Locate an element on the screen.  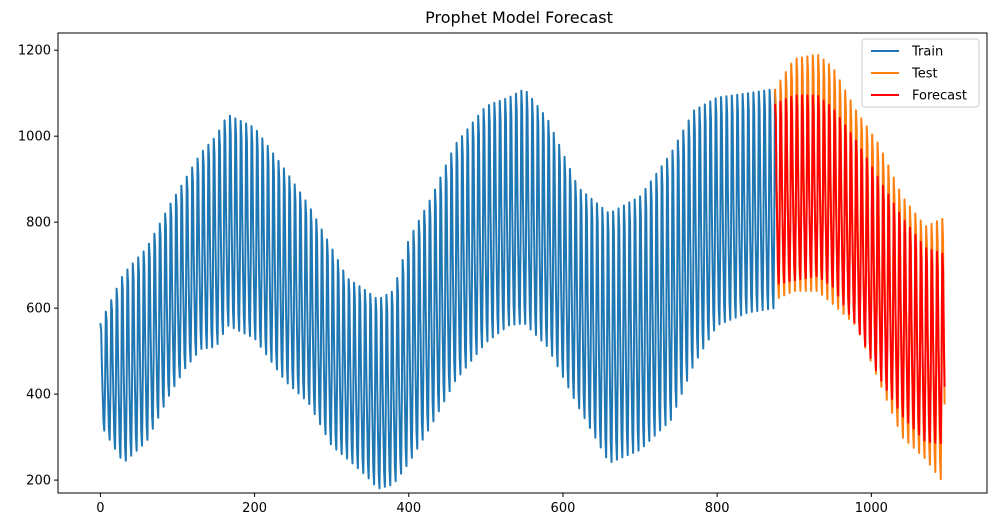
legend-label: Forecast is located at coordinates (939, 96).